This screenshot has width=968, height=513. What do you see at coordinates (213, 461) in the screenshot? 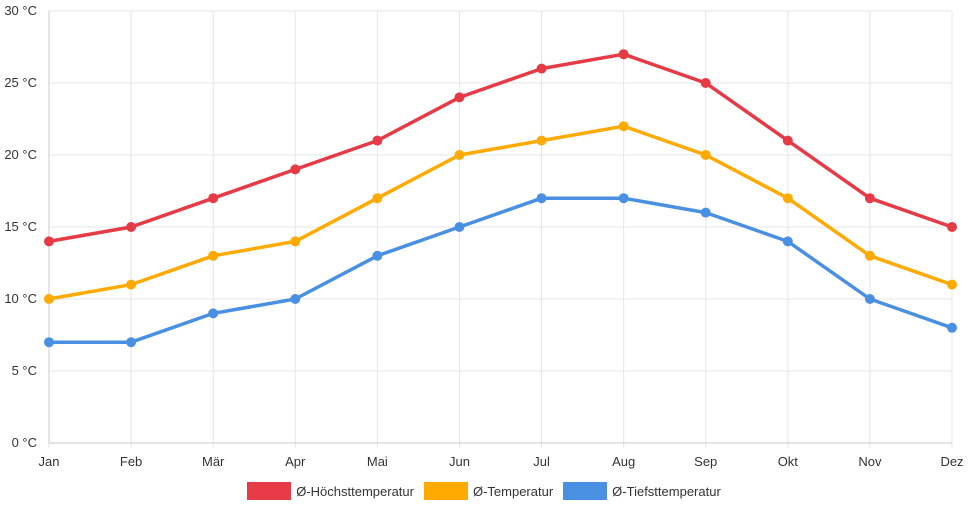
I see `x-tick-label: Mär` at bounding box center [213, 461].